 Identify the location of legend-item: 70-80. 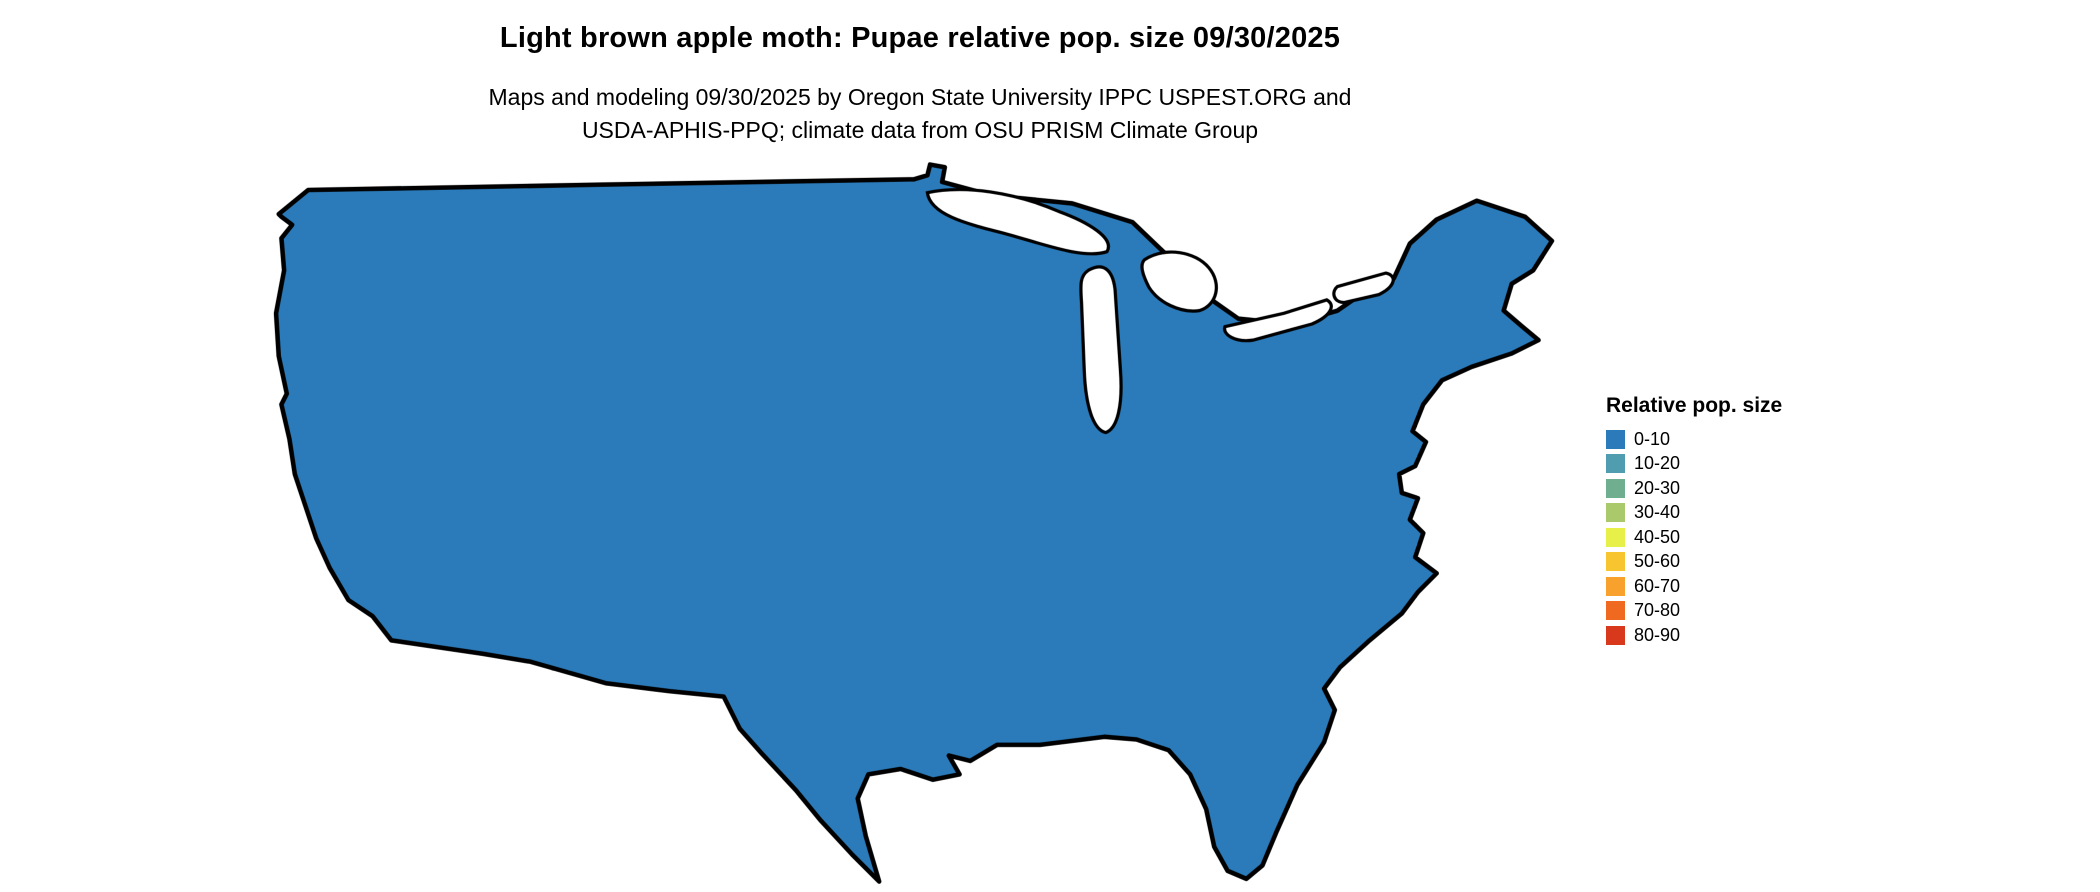
(1694, 611).